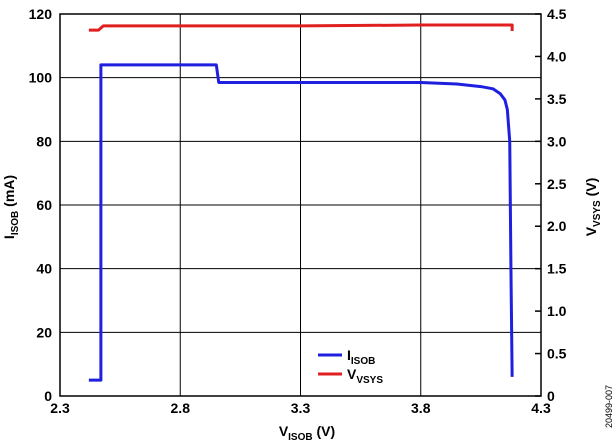 Image resolution: width=616 pixels, height=442 pixels. Describe the element at coordinates (44, 141) in the screenshot. I see `y-left-tick-label: 80` at that location.